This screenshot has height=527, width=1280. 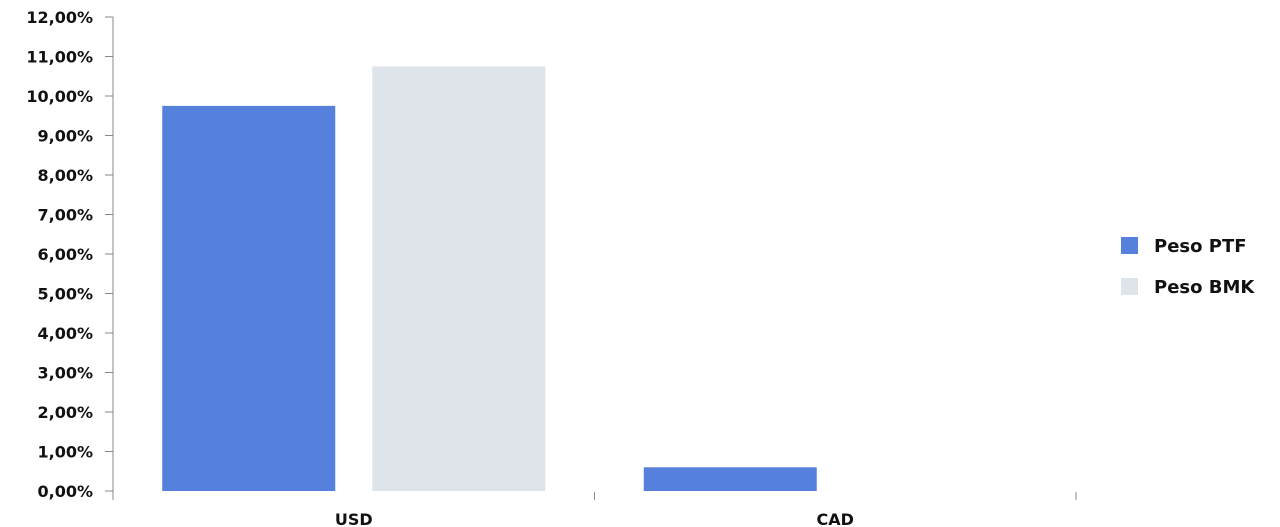 I want to click on y-tick-label: 4,00%, so click(x=65, y=333).